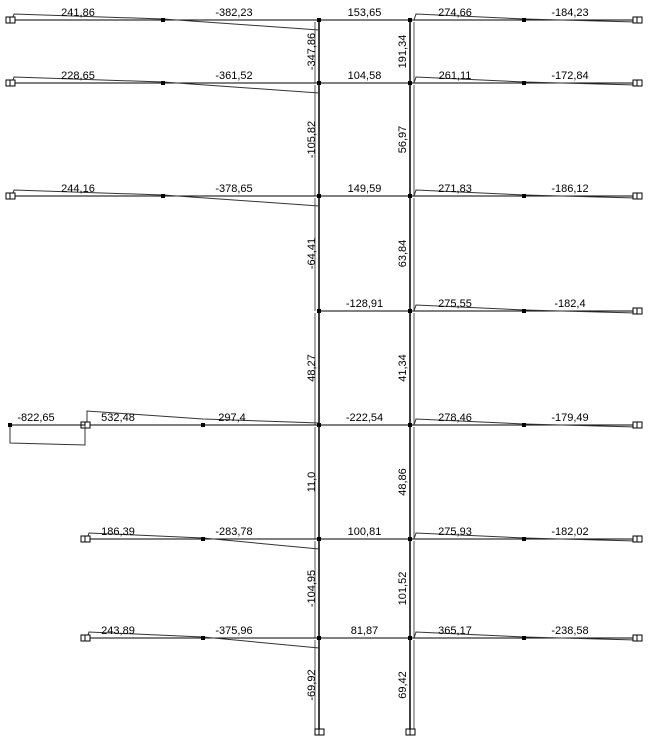 This screenshot has height=739, width=653. Describe the element at coordinates (35, 418) in the screenshot. I see `cantilever-moment-label: -822,65` at that location.